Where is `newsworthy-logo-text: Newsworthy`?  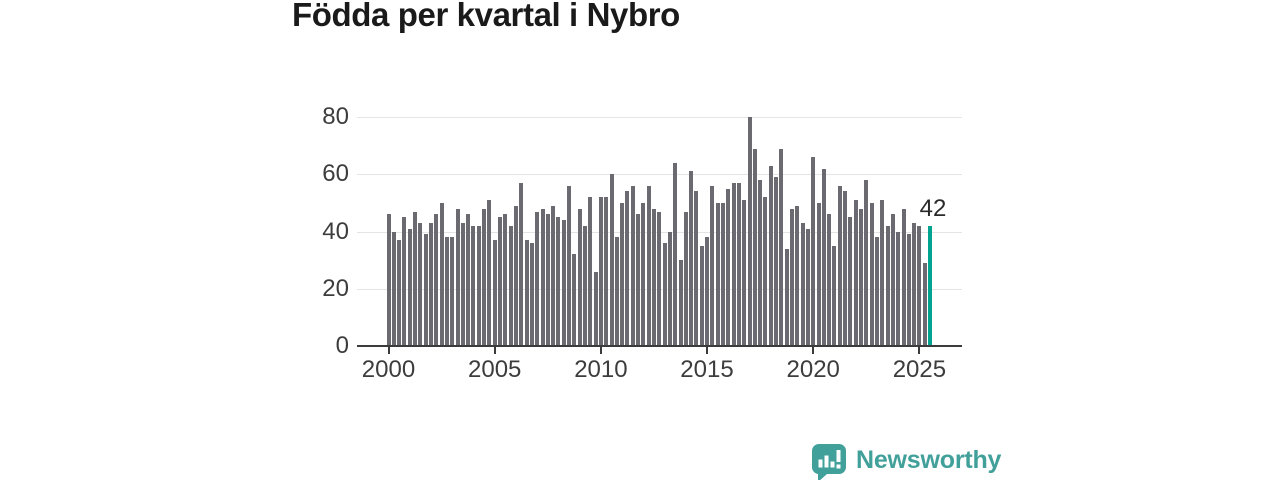
newsworthy-logo-text: Newsworthy is located at coordinates (929, 460).